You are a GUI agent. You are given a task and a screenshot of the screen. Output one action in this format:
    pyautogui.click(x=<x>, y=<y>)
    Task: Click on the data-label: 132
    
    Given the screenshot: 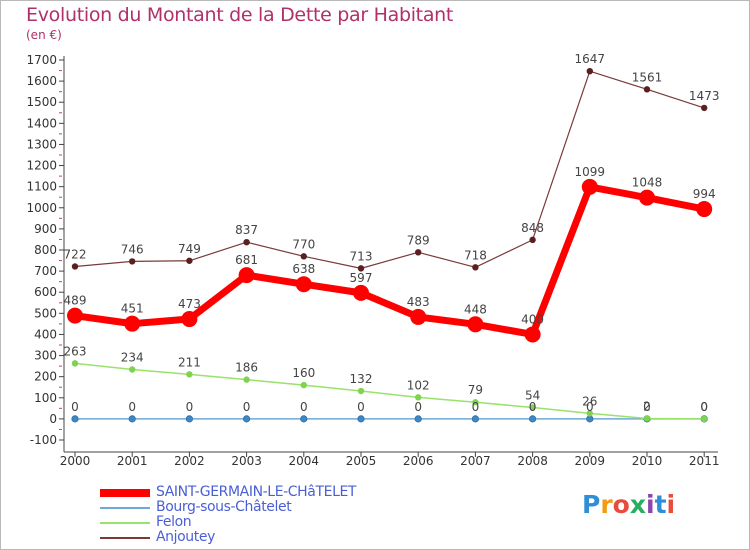 What is the action you would take?
    pyautogui.click(x=361, y=379)
    